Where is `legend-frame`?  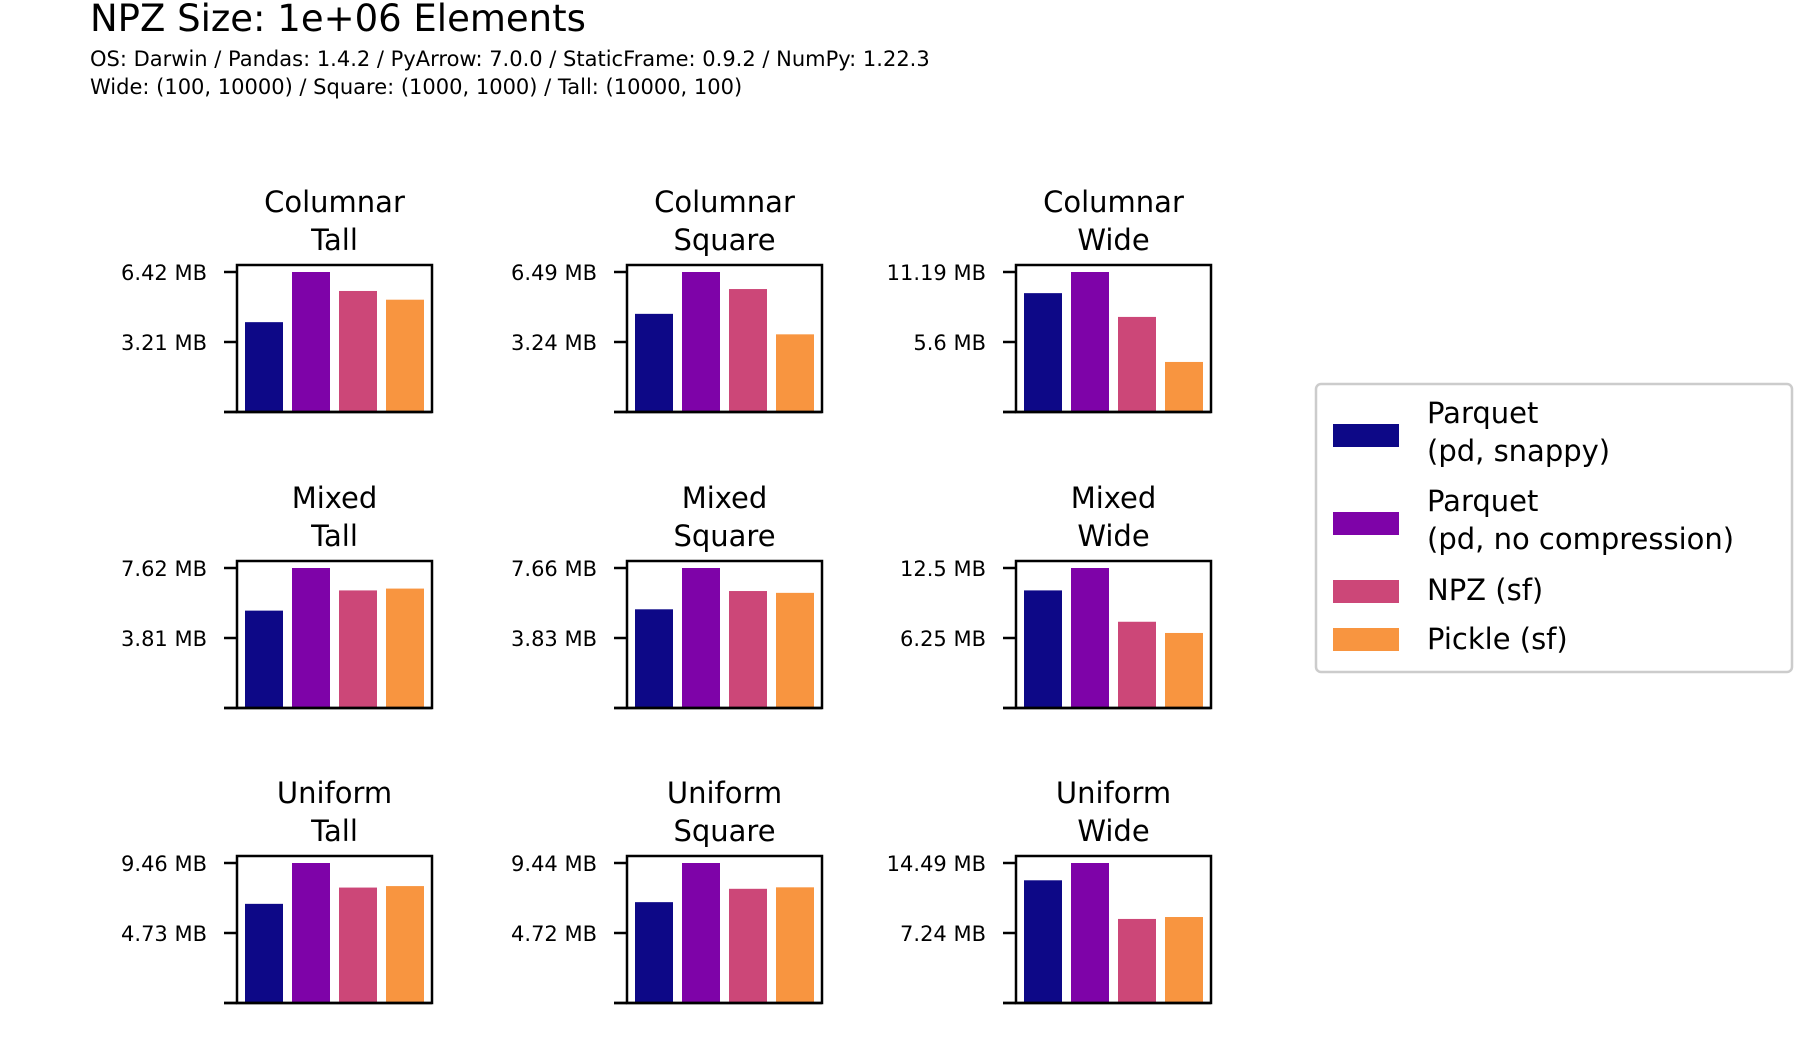 legend-frame is located at coordinates (1554, 528).